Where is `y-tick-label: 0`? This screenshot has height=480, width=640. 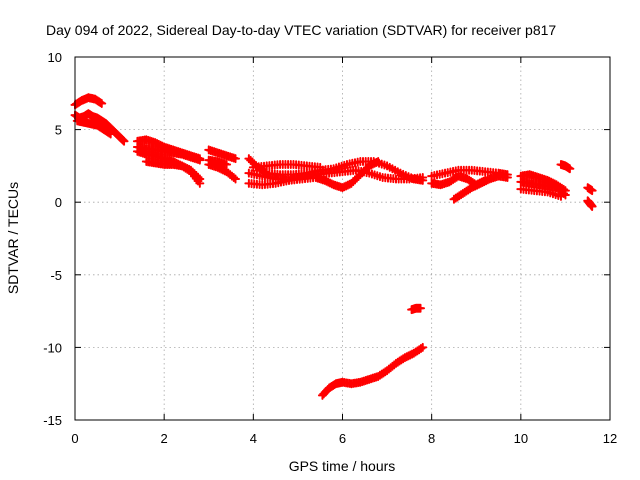
y-tick-label: 0 is located at coordinates (58, 202).